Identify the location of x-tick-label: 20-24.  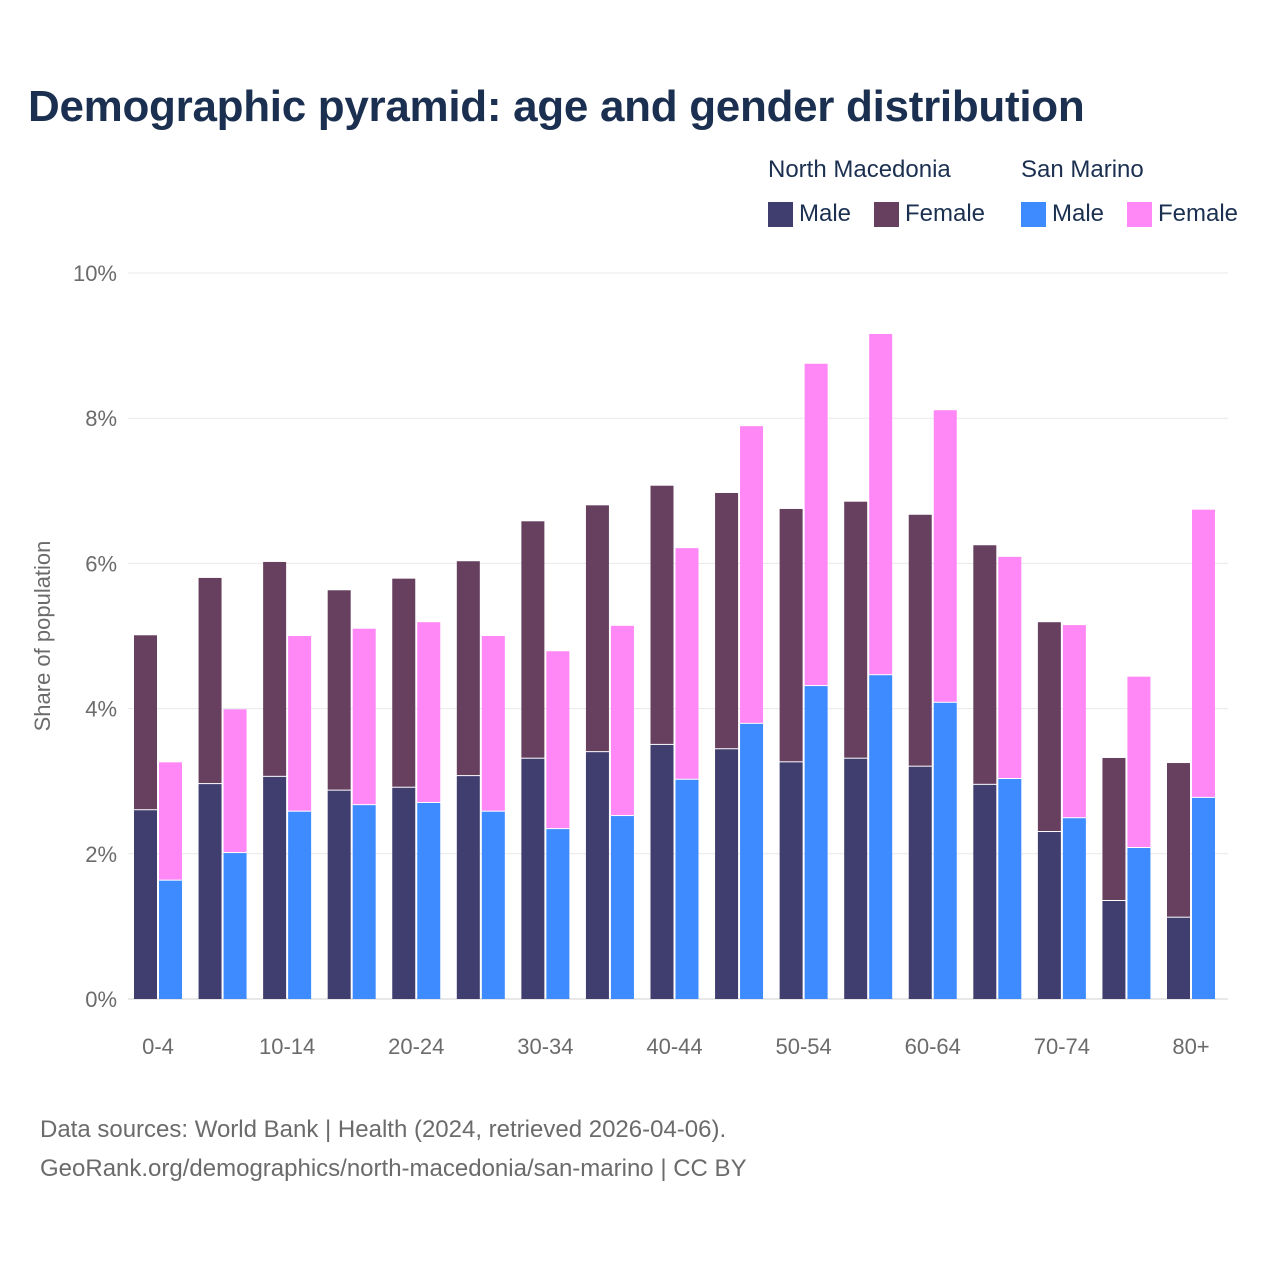
(416, 1046).